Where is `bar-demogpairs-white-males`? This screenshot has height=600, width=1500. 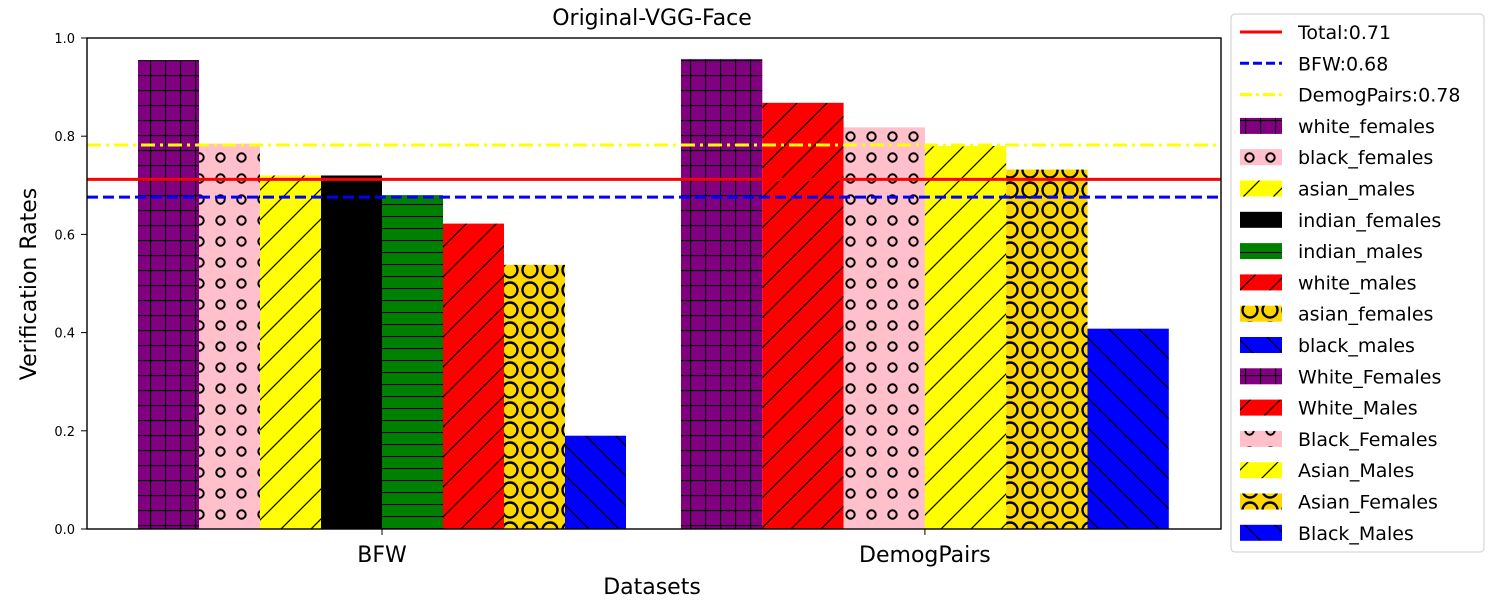 bar-demogpairs-white-males is located at coordinates (803, 315).